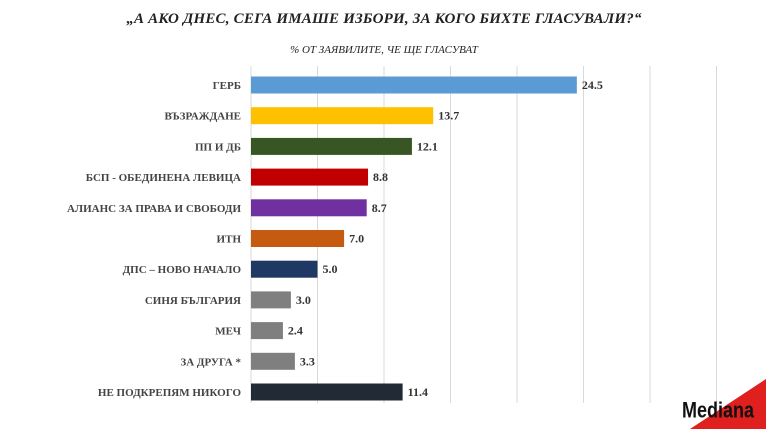  Describe the element at coordinates (182, 270) in the screenshot. I see `category-label: ДПС – НОВО НАЧАЛО` at that location.